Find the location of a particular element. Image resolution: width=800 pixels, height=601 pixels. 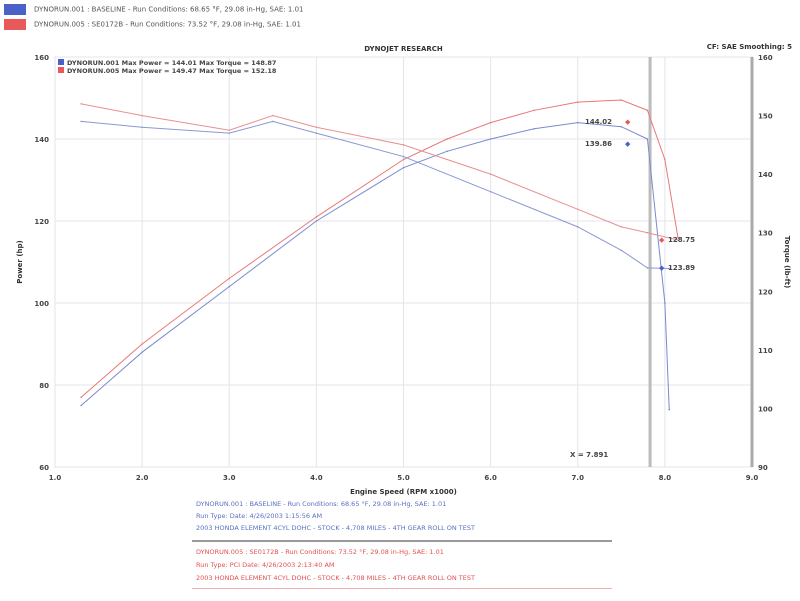

y2-tick-label: 130 is located at coordinates (765, 234).